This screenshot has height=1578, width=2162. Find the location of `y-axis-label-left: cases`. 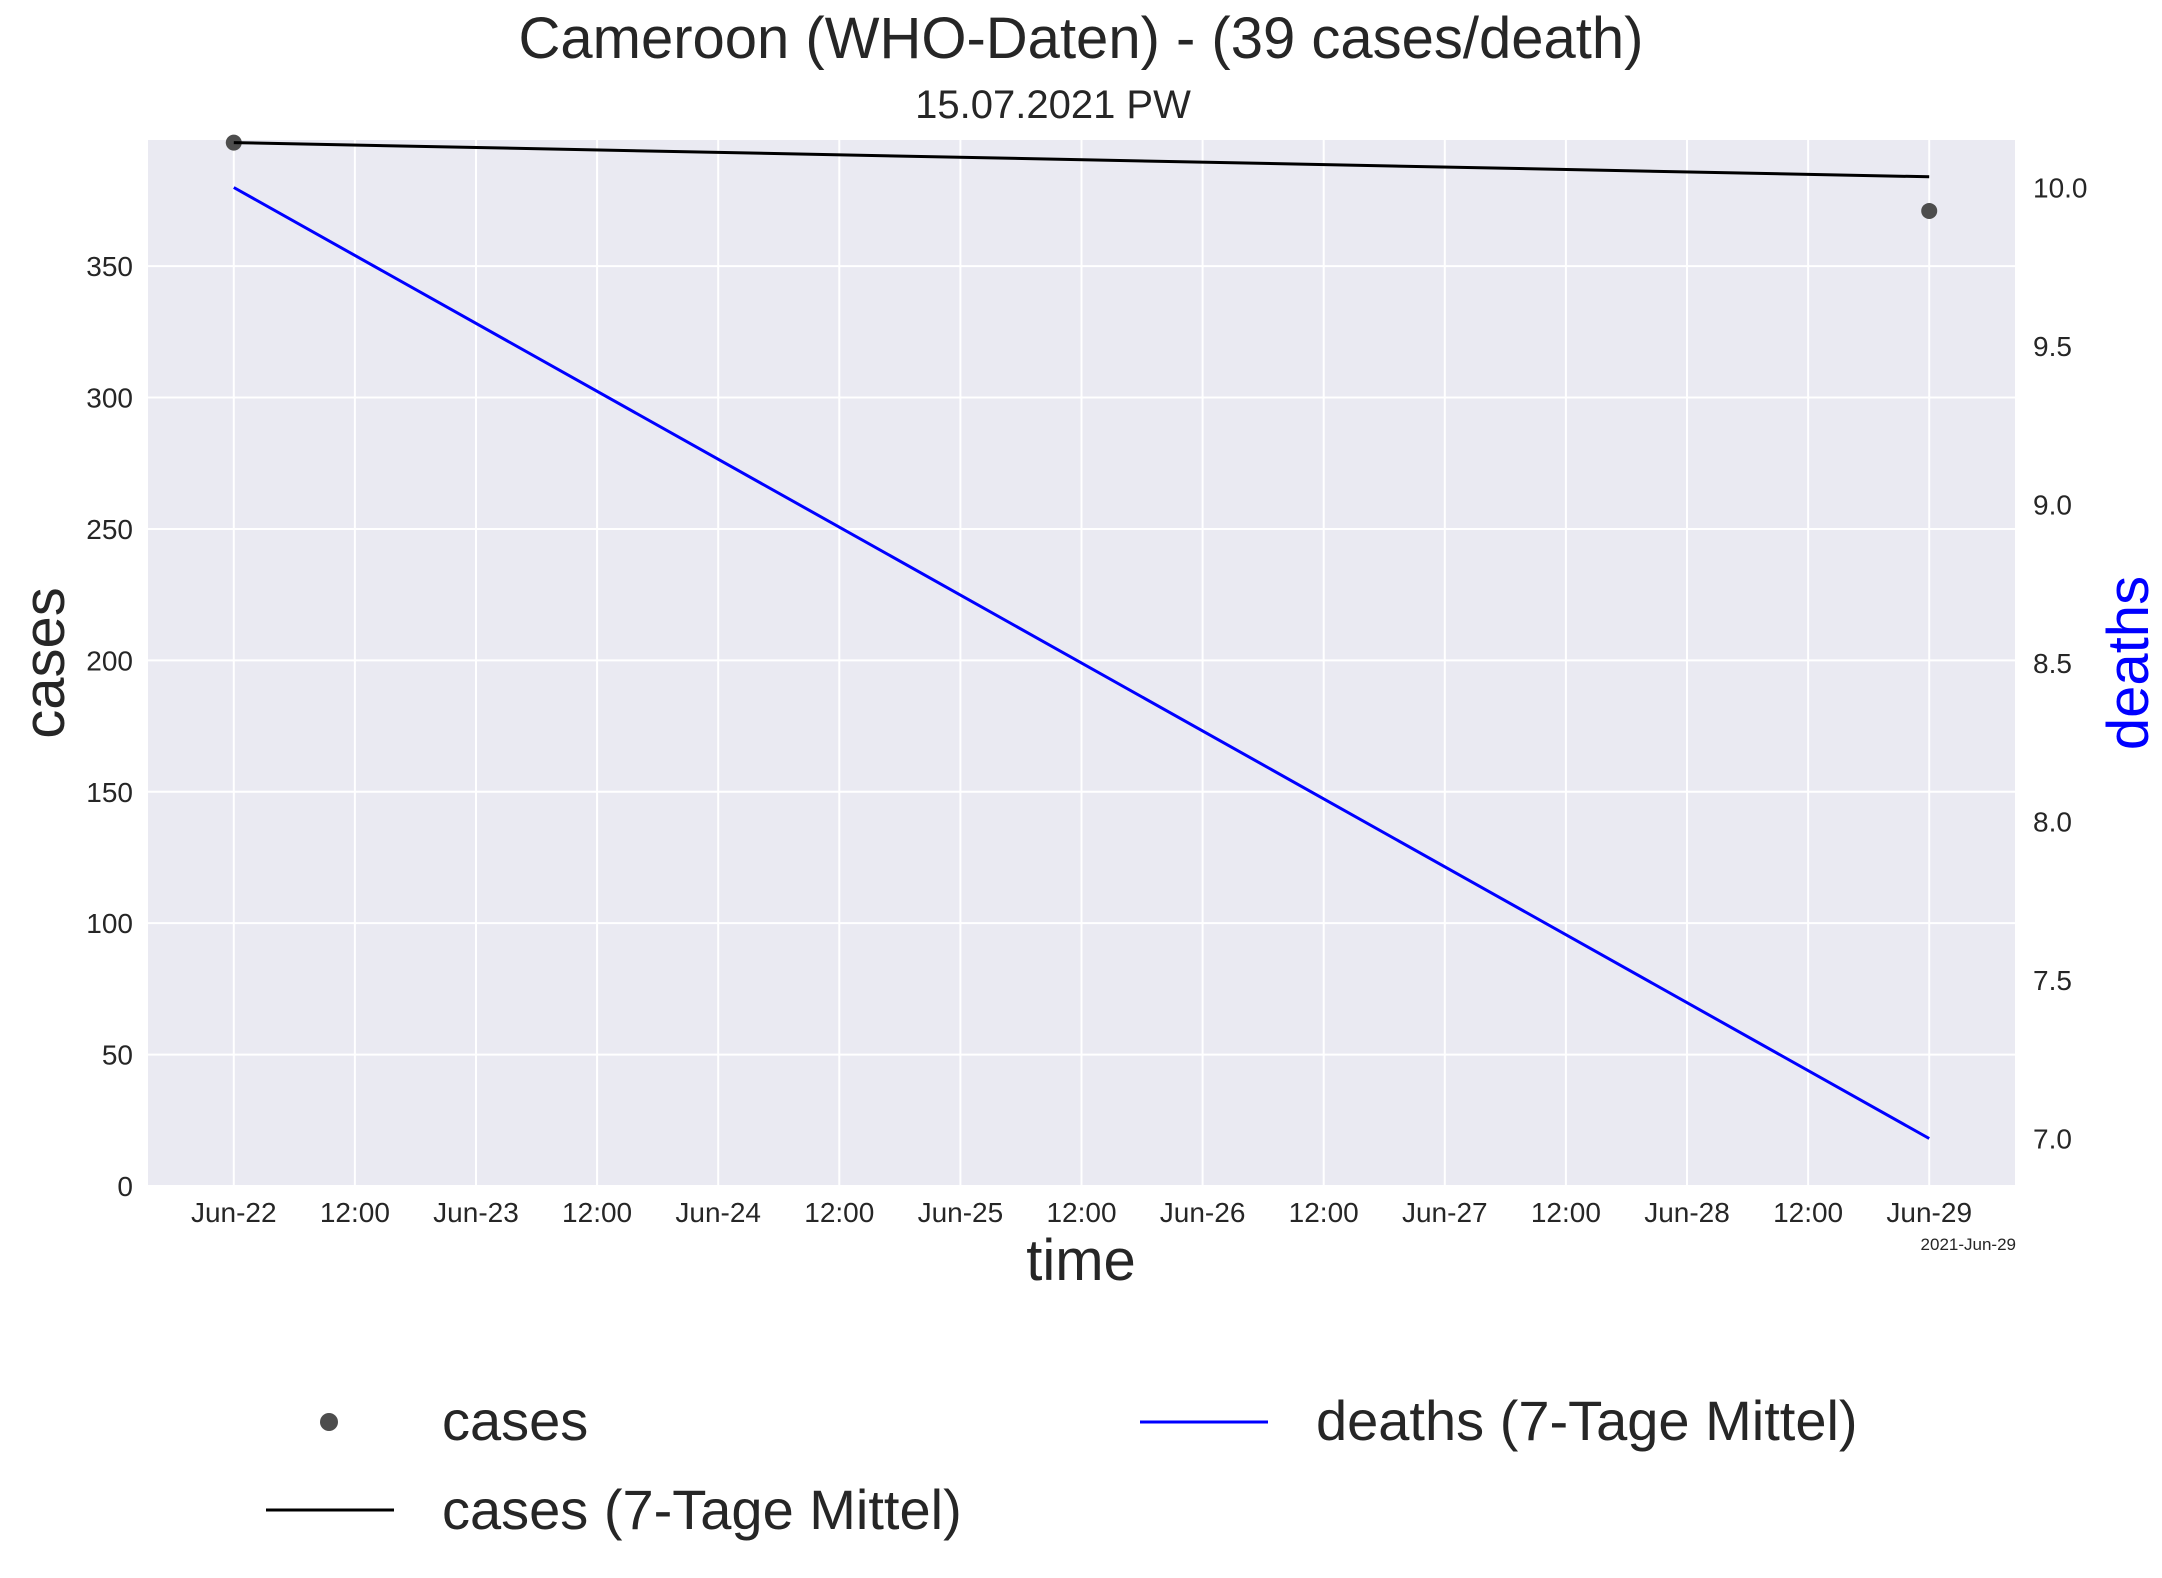

y-axis-label-left: cases is located at coordinates (44, 663).